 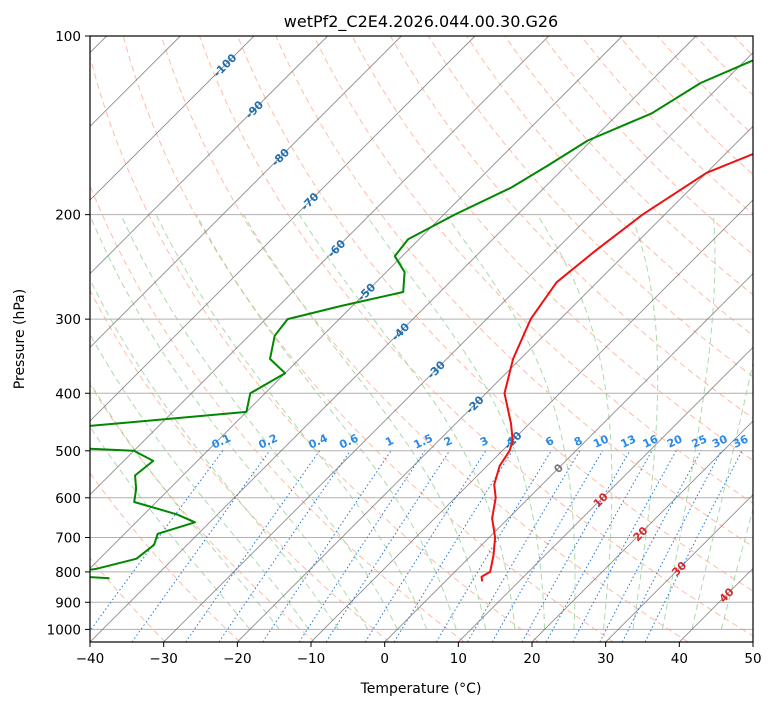 What do you see at coordinates (68, 216) in the screenshot?
I see `y-tick-label: 200` at bounding box center [68, 216].